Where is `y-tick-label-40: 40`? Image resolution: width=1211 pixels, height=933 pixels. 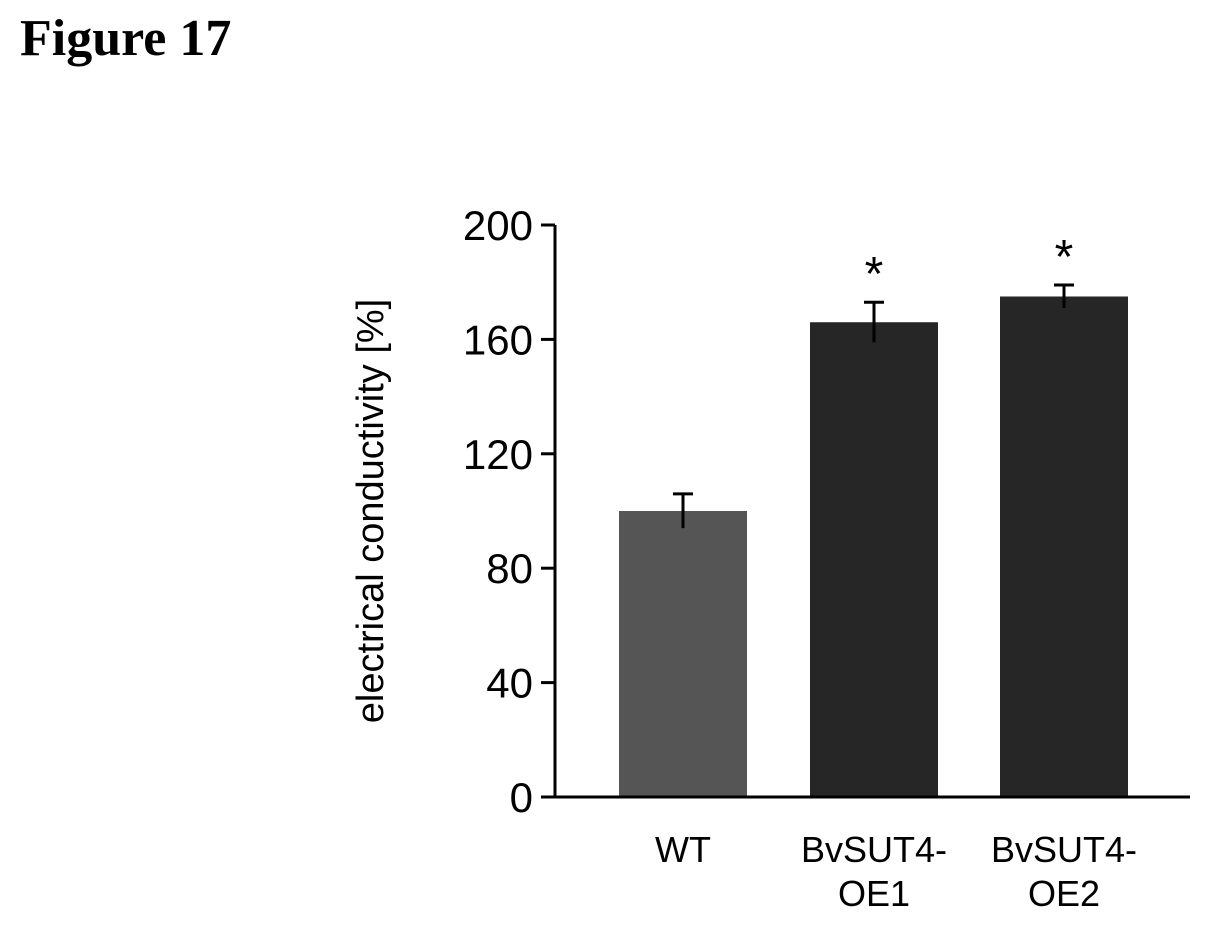
y-tick-label-40: 40 is located at coordinates (509, 683).